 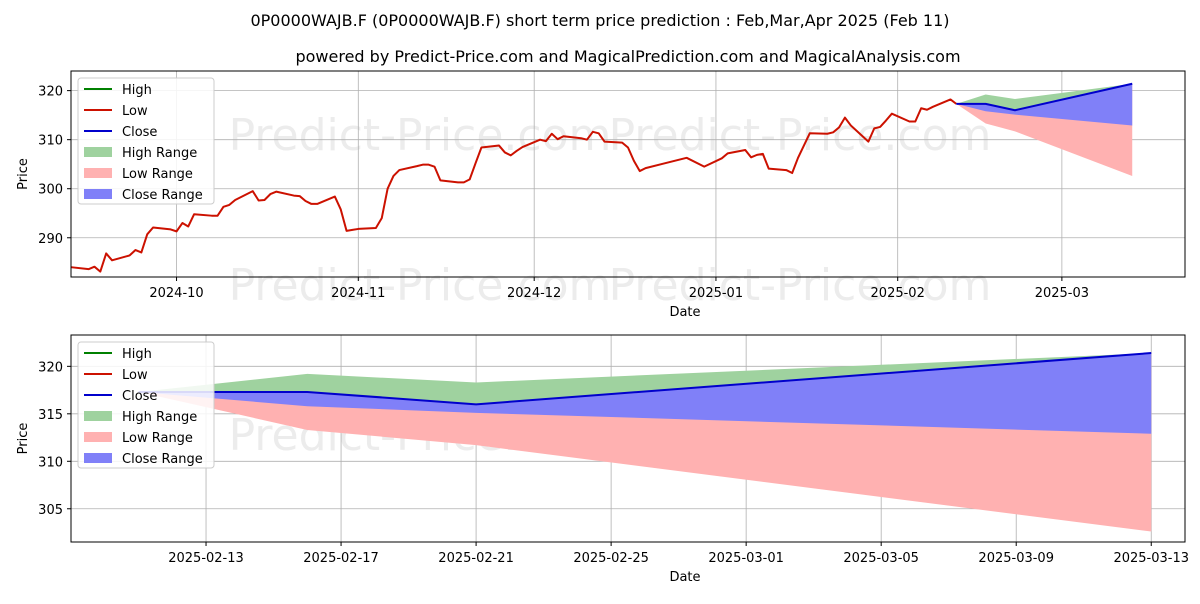 What do you see at coordinates (1016, 558) in the screenshot?
I see `x-tick-label: 2025-03-09` at bounding box center [1016, 558].